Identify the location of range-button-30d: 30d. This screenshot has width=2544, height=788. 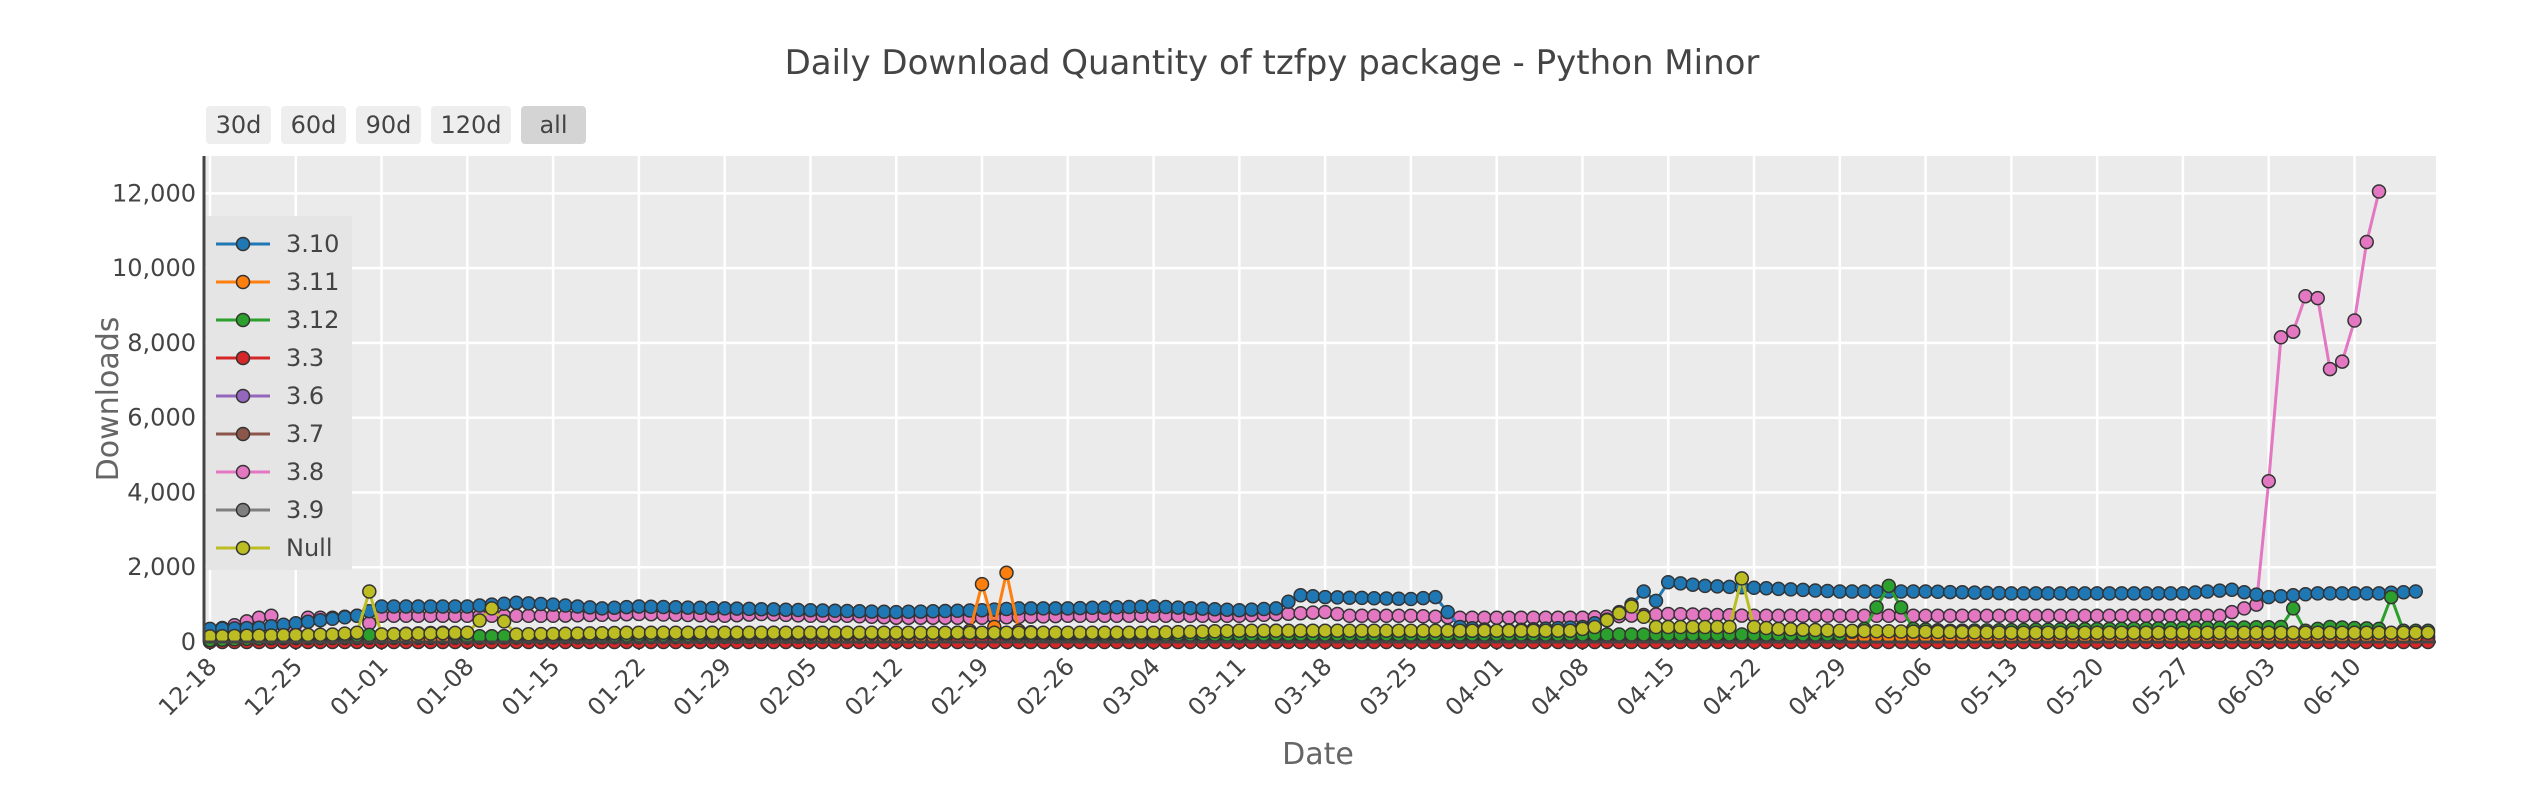
(238, 125).